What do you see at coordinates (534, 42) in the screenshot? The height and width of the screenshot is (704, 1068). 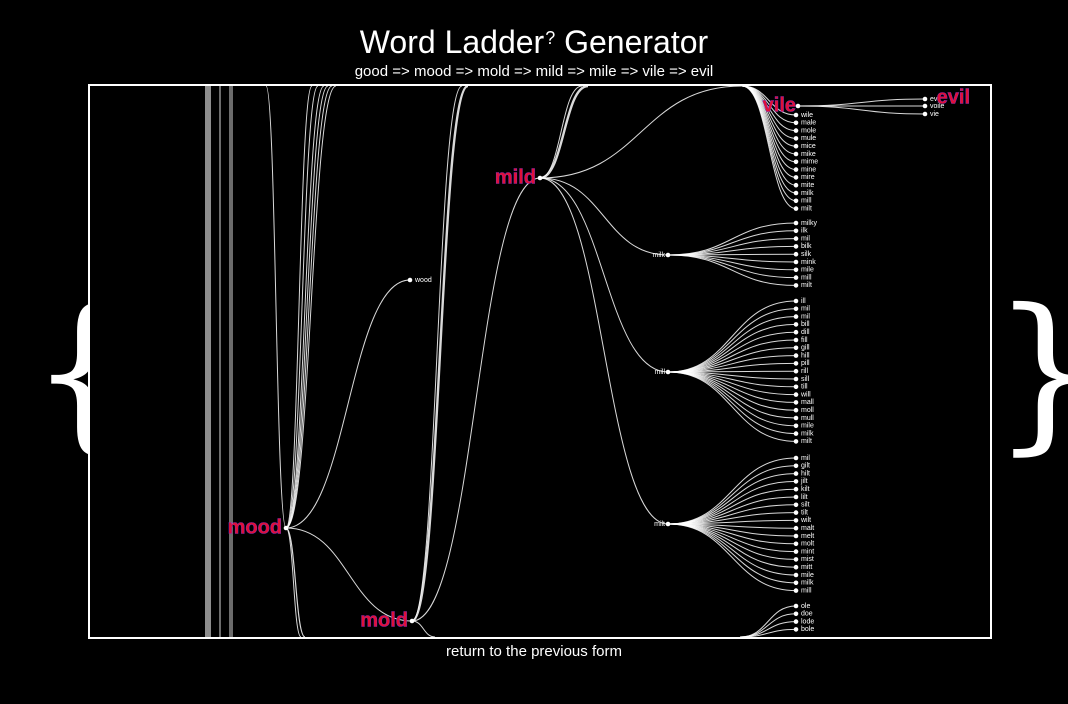 I see `page-title: Word Ladder? Generator` at bounding box center [534, 42].